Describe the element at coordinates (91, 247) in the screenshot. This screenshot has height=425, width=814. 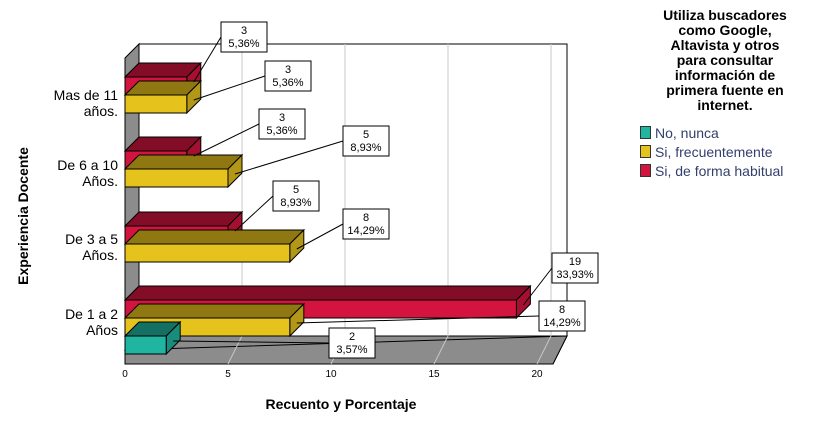
I see `category-label: De 3 a 5 Años.` at that location.